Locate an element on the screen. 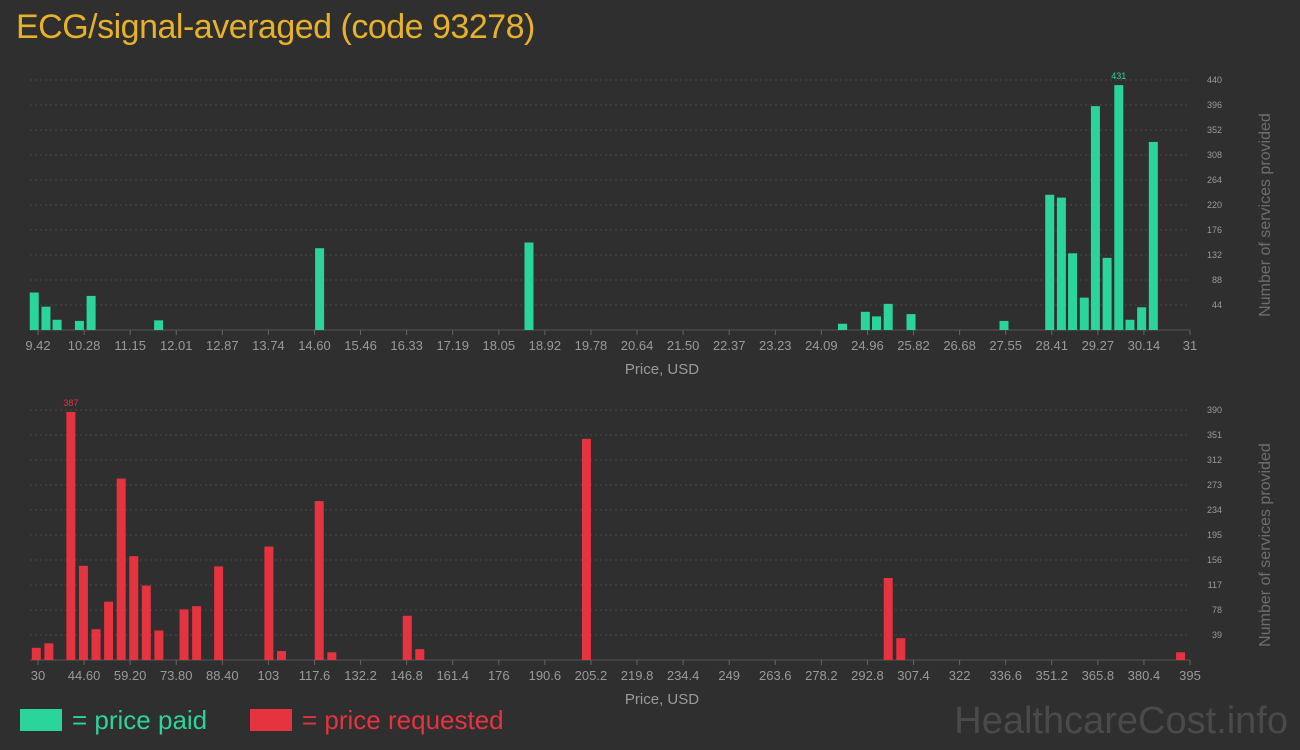 The height and width of the screenshot is (750, 1300). x-tick-label: 292.8 is located at coordinates (867, 675).